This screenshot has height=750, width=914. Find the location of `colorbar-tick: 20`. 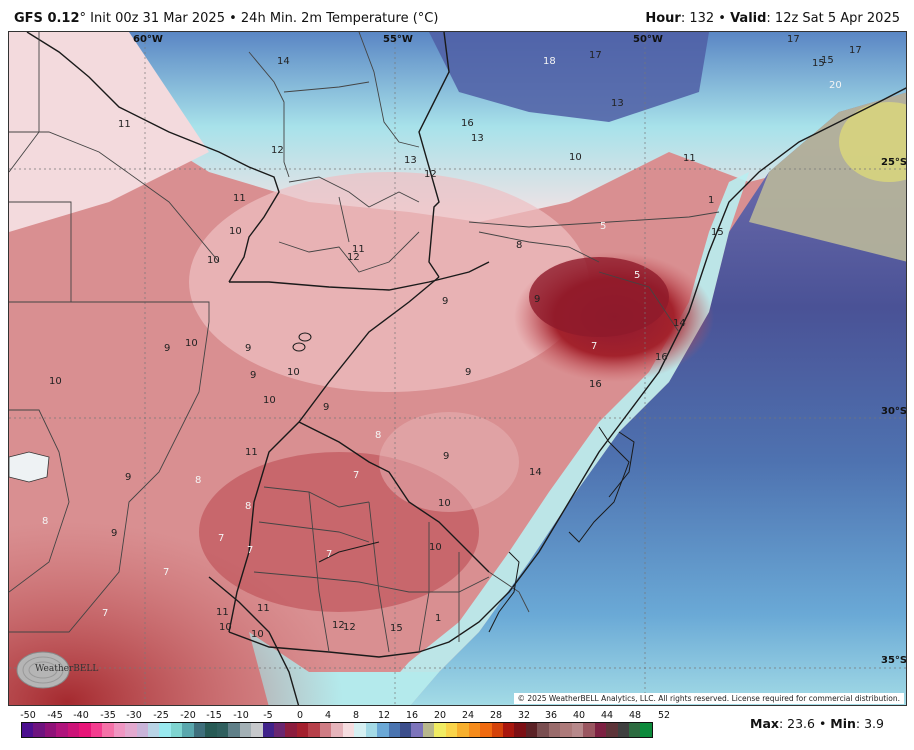

colorbar-tick: 20 is located at coordinates (440, 715).